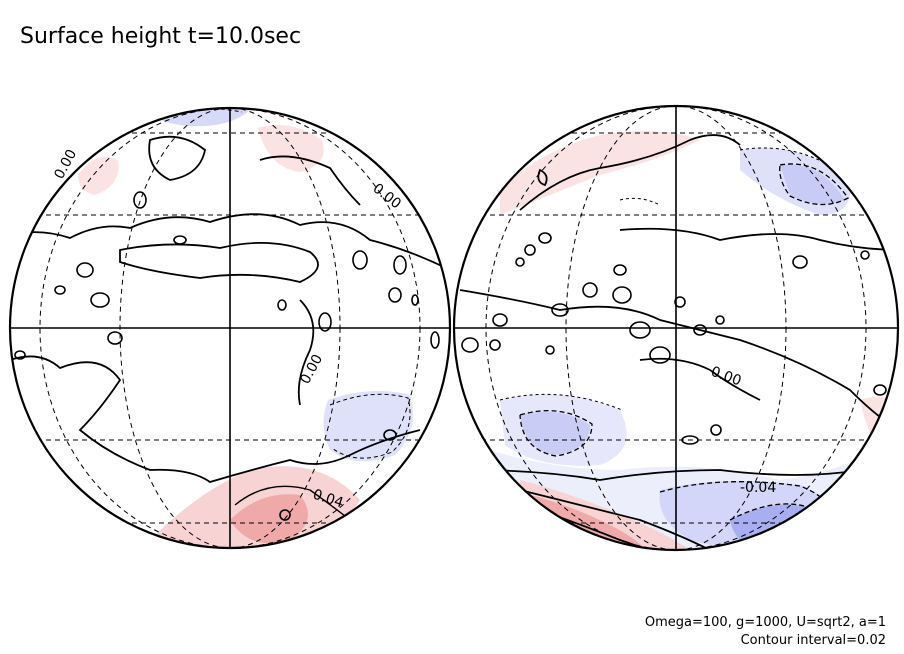  What do you see at coordinates (600, 173) in the screenshot?
I see `right-pos-top` at bounding box center [600, 173].